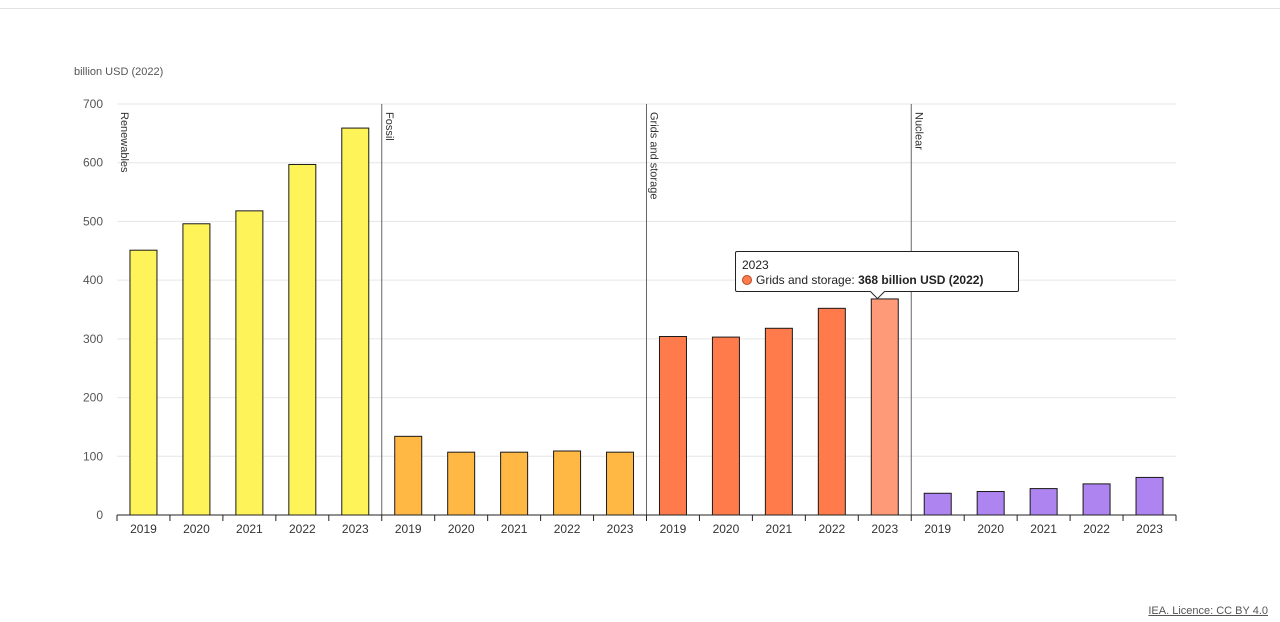 This screenshot has height=622, width=1280. I want to click on y-tick-label: 600, so click(93, 163).